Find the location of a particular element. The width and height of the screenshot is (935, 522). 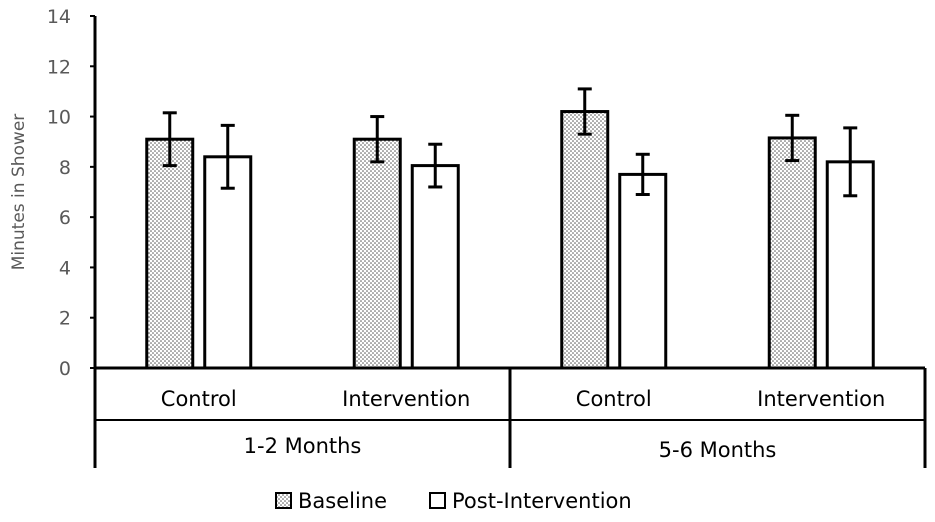

y-tick-label: 6 is located at coordinates (65, 218).